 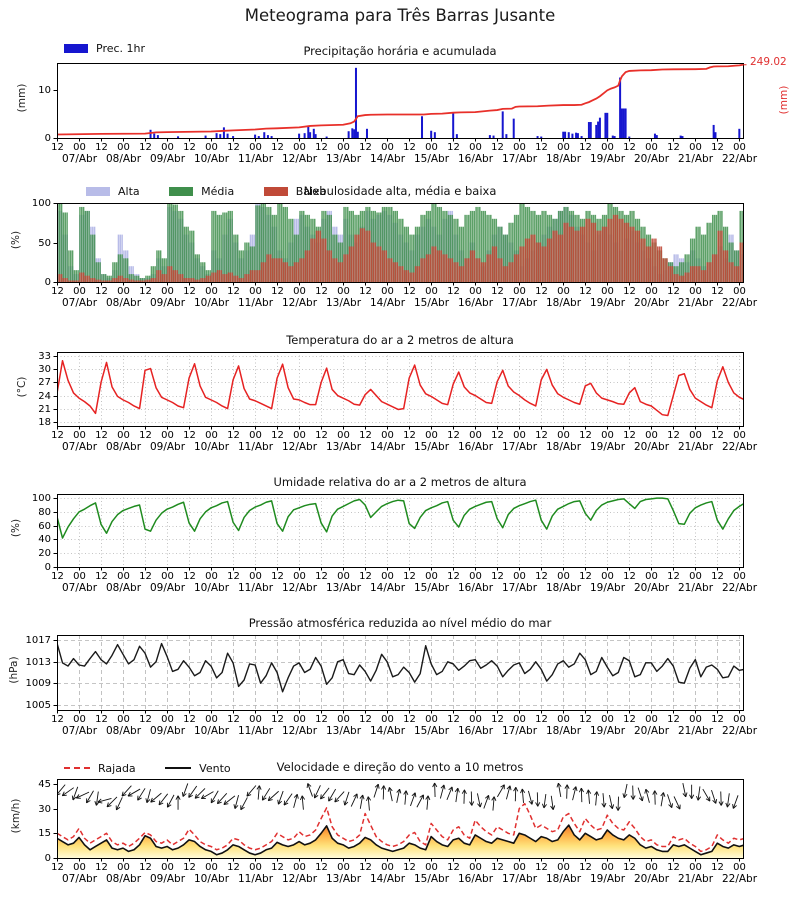 I want to click on alta-label: Alta, so click(x=129, y=191).